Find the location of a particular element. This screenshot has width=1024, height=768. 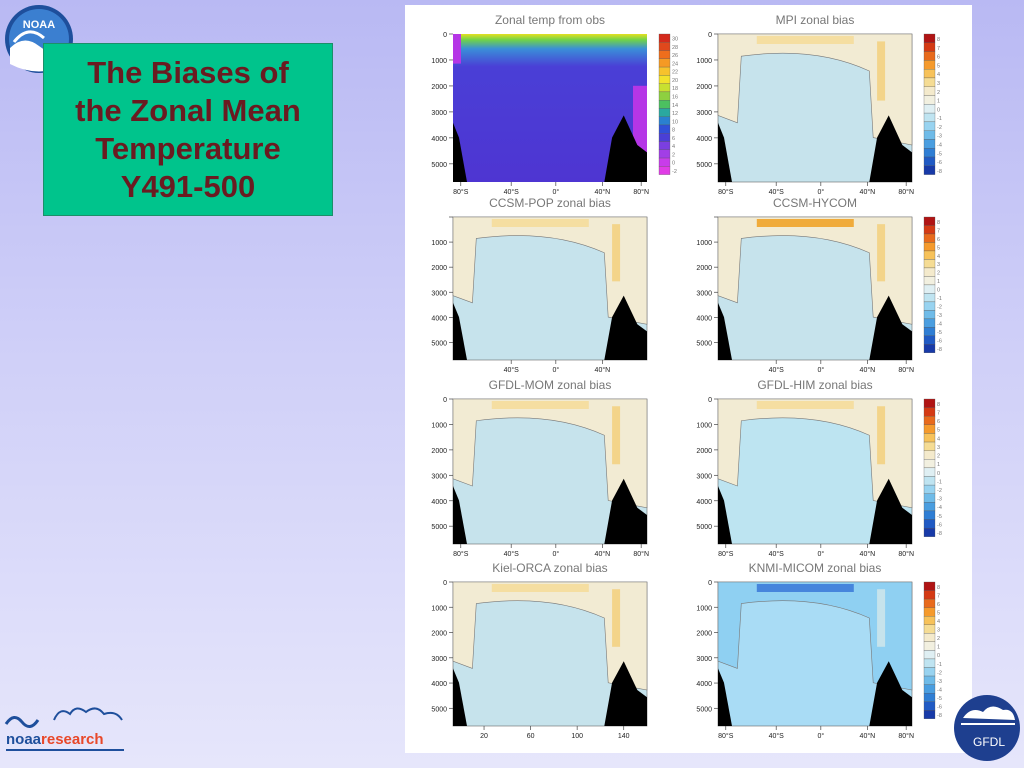

x-tick-label: 20 is located at coordinates (484, 736).